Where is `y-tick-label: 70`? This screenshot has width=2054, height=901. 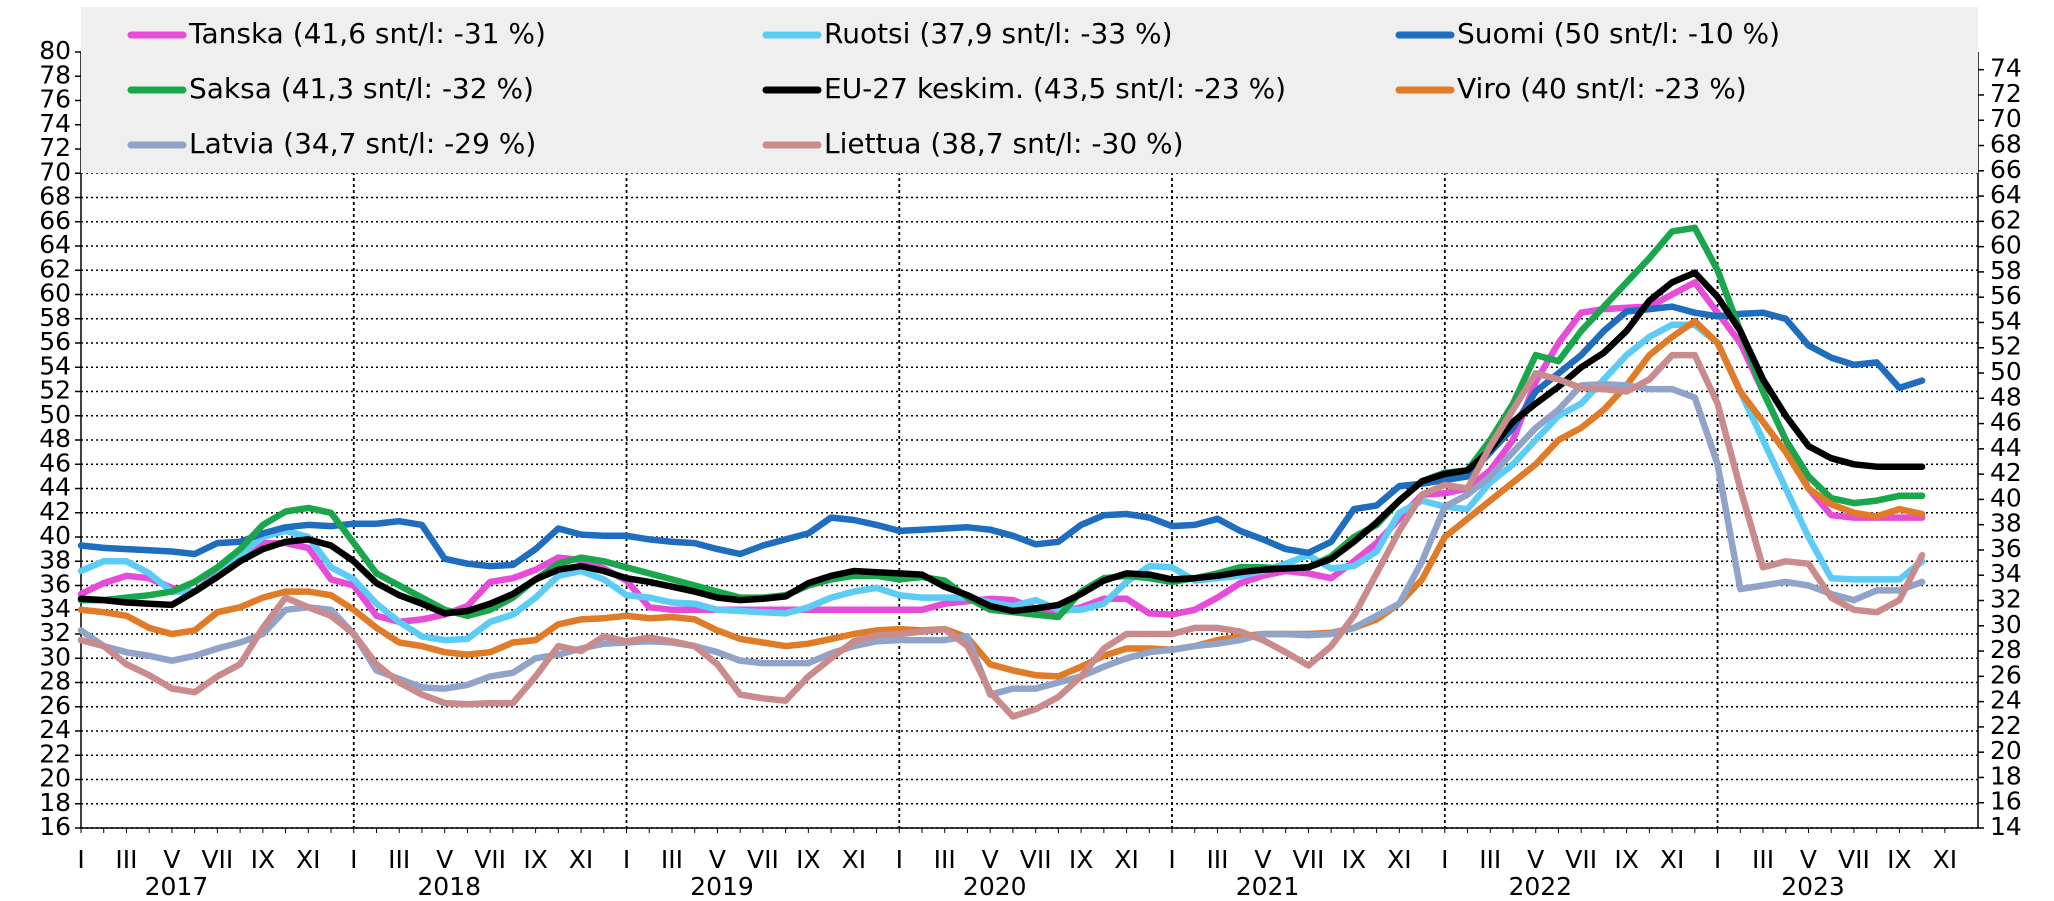
y-tick-label: 70 is located at coordinates (55, 171).